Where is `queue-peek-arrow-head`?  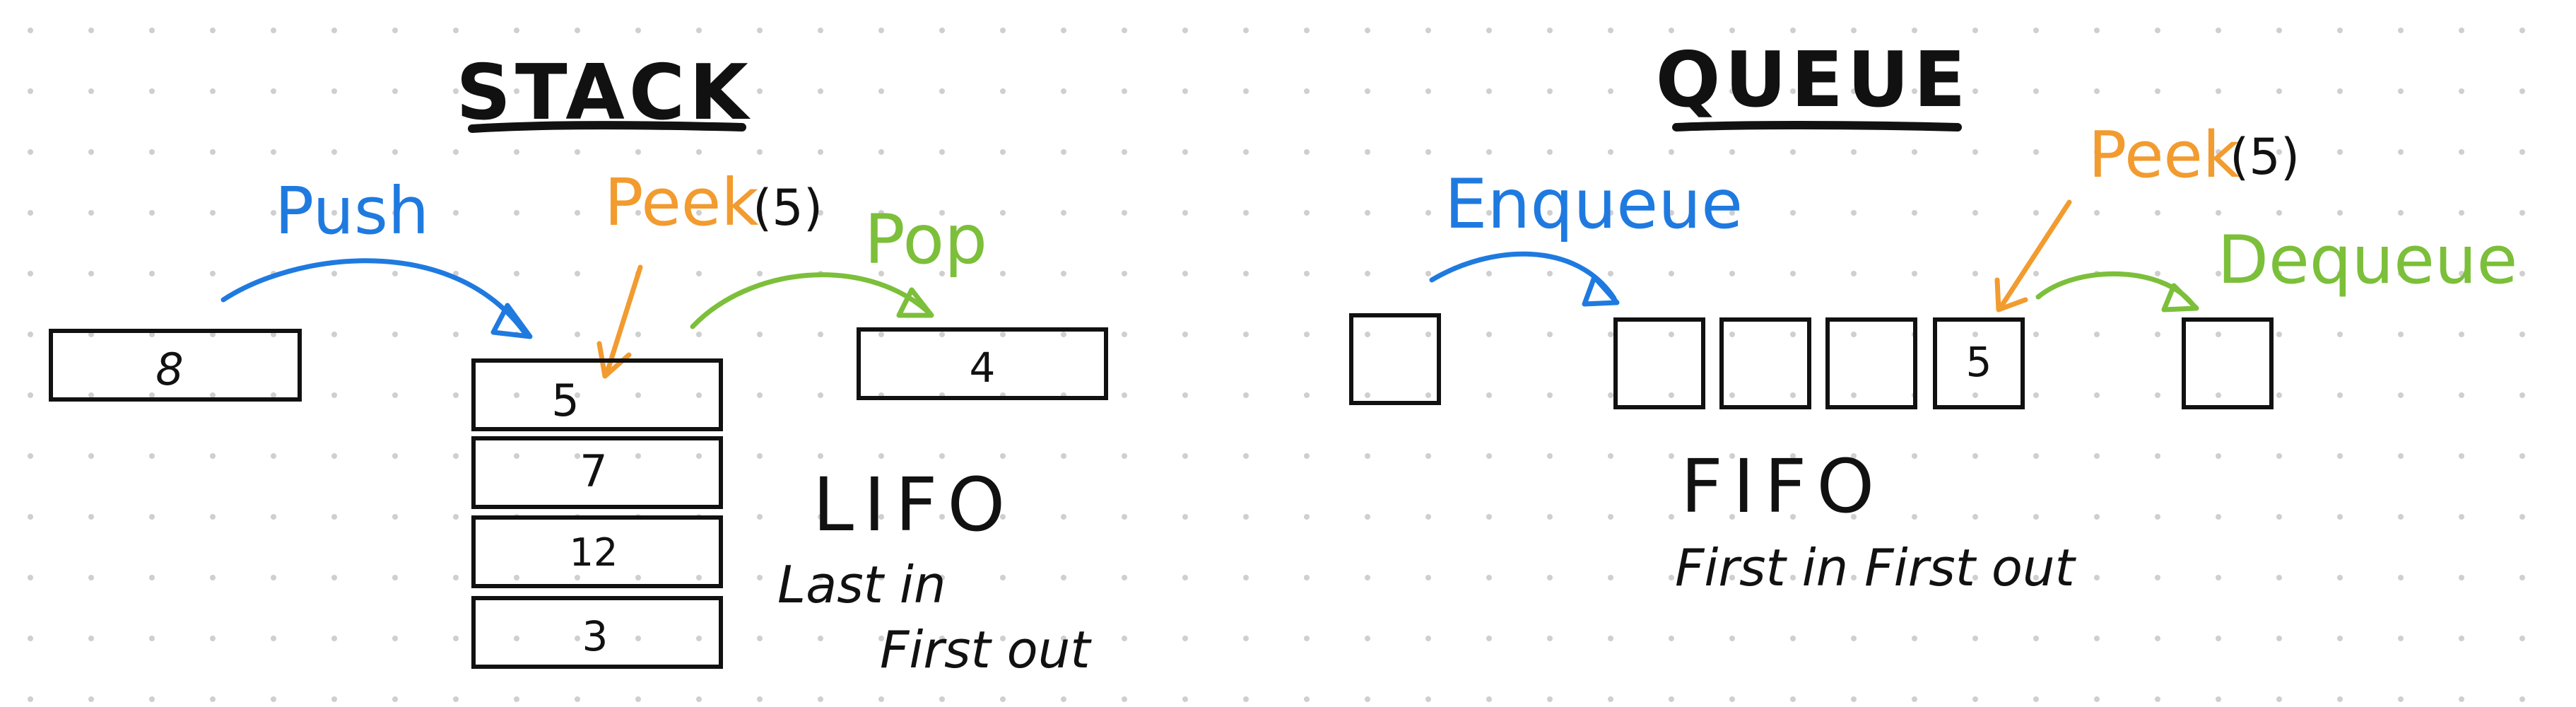 queue-peek-arrow-head is located at coordinates (2011, 294).